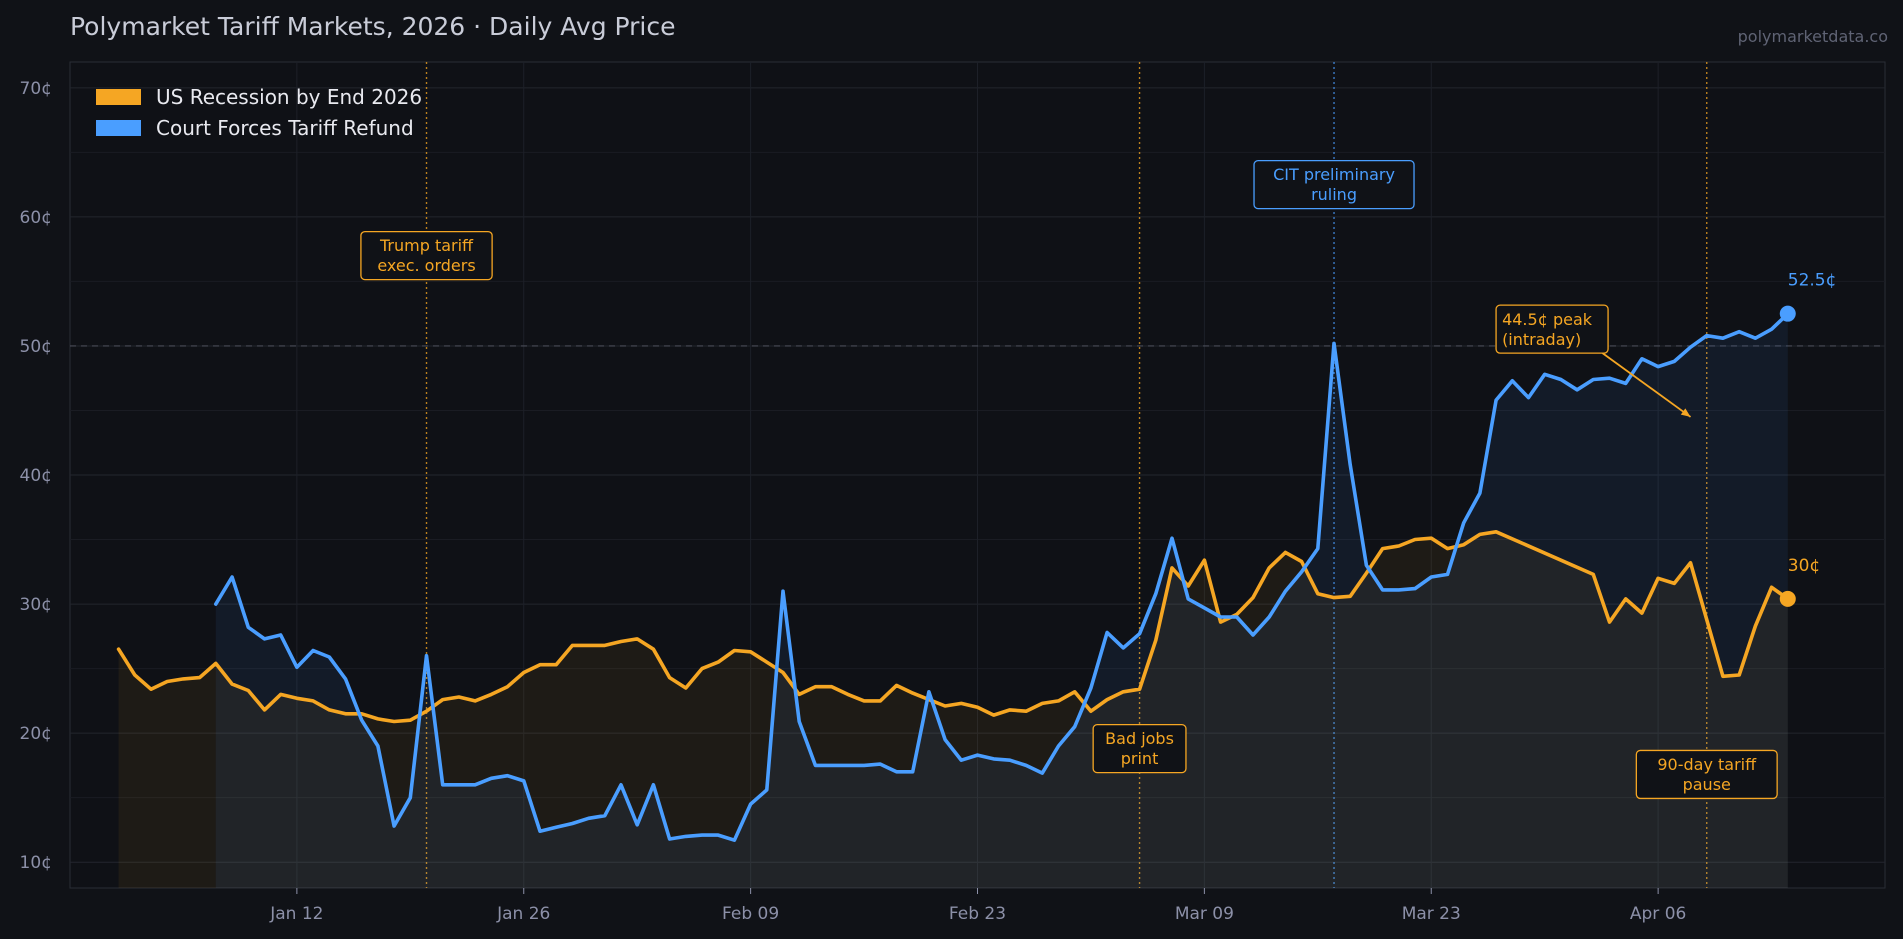 The height and width of the screenshot is (939, 1903). What do you see at coordinates (1813, 36) in the screenshot?
I see `source-label: polymarketdata.co` at bounding box center [1813, 36].